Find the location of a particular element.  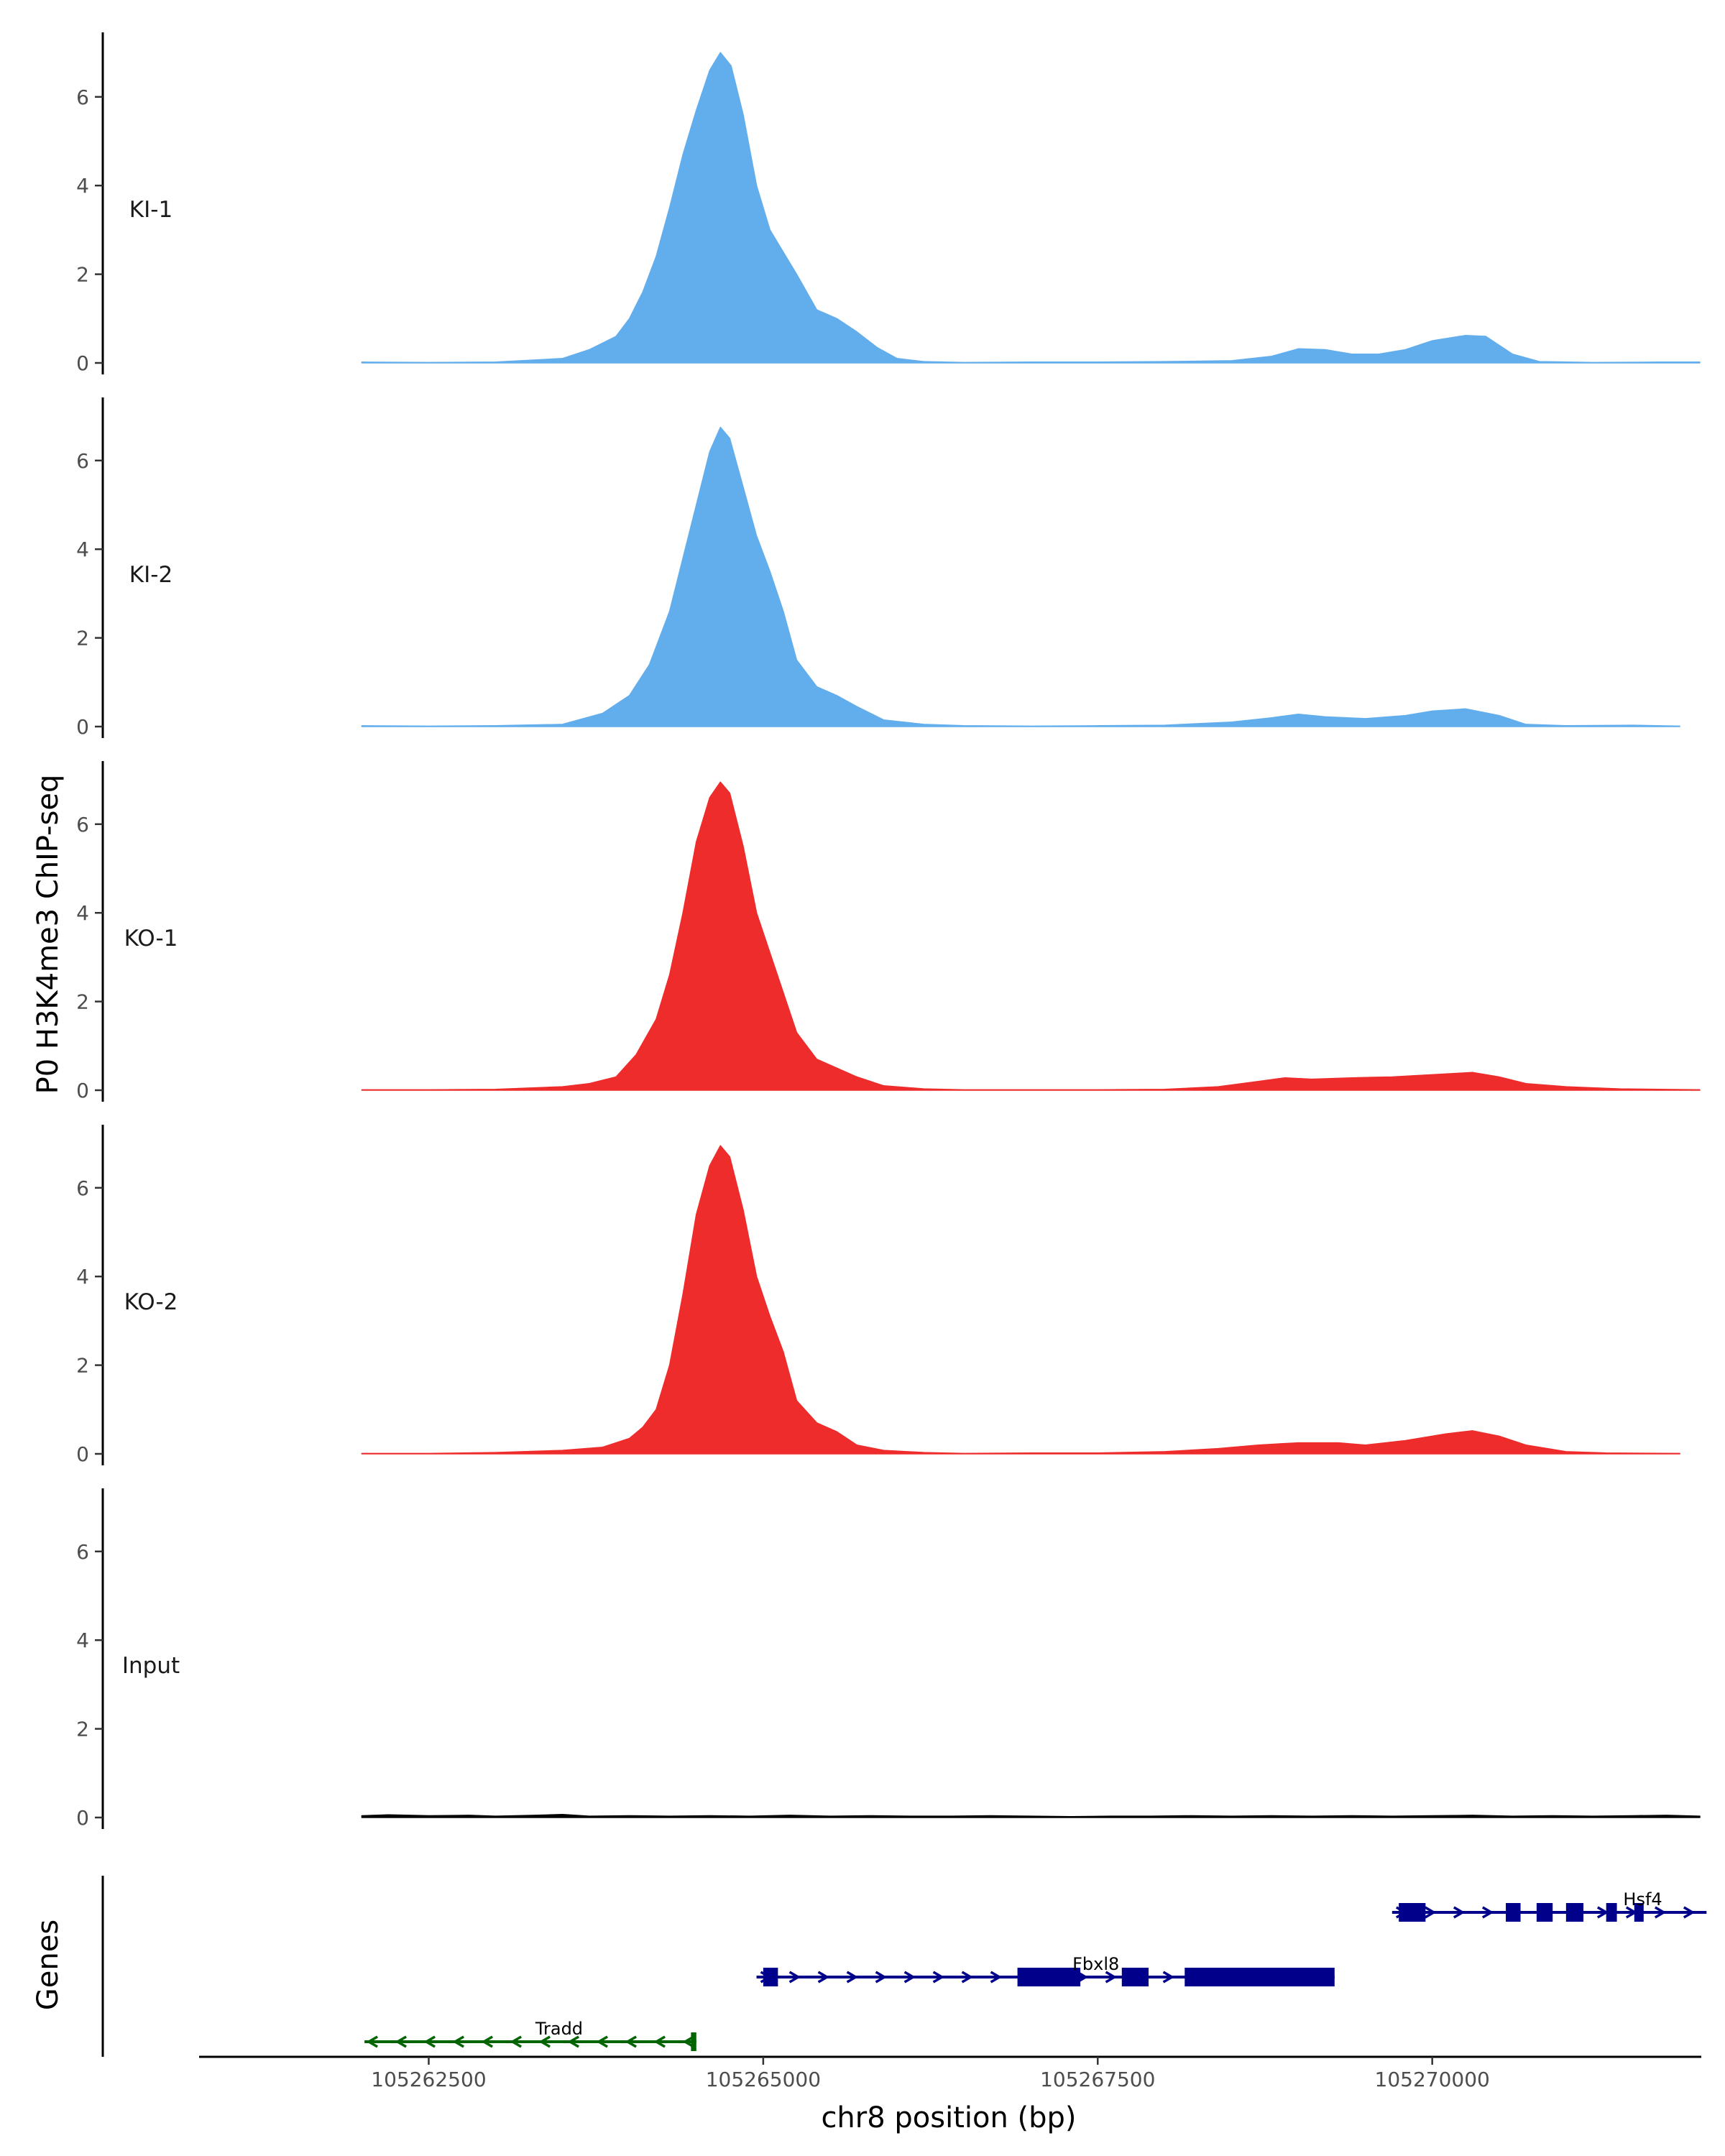

track-ki-2: 0 2 4 6 KI-2 is located at coordinates (878, 568).